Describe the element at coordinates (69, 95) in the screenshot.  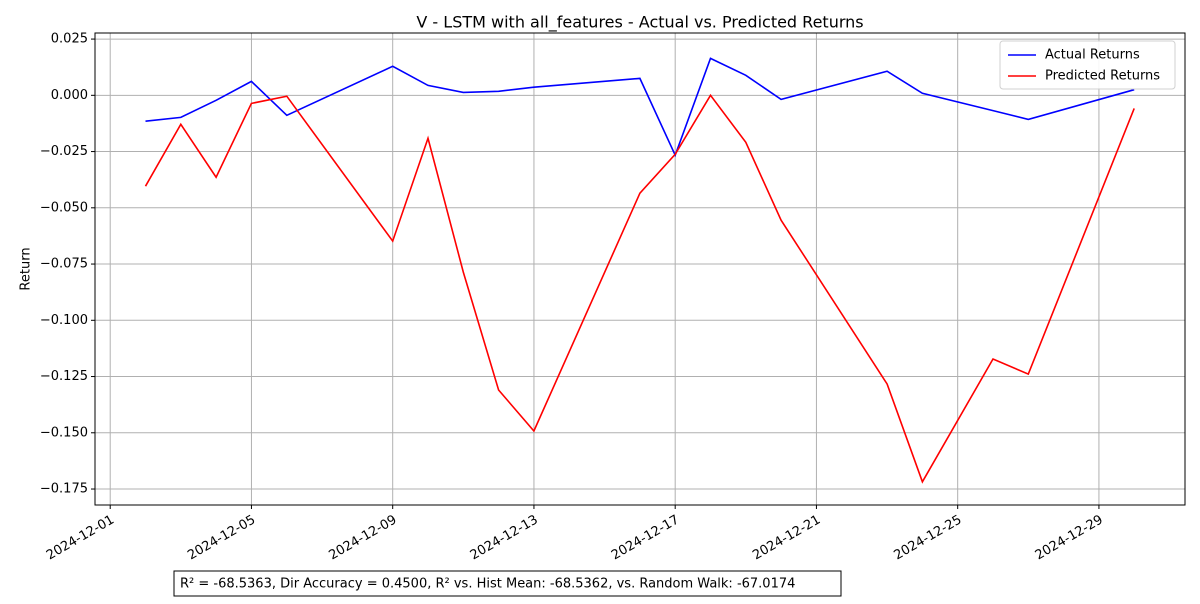
I see `y-tick-label: 0.000` at that location.